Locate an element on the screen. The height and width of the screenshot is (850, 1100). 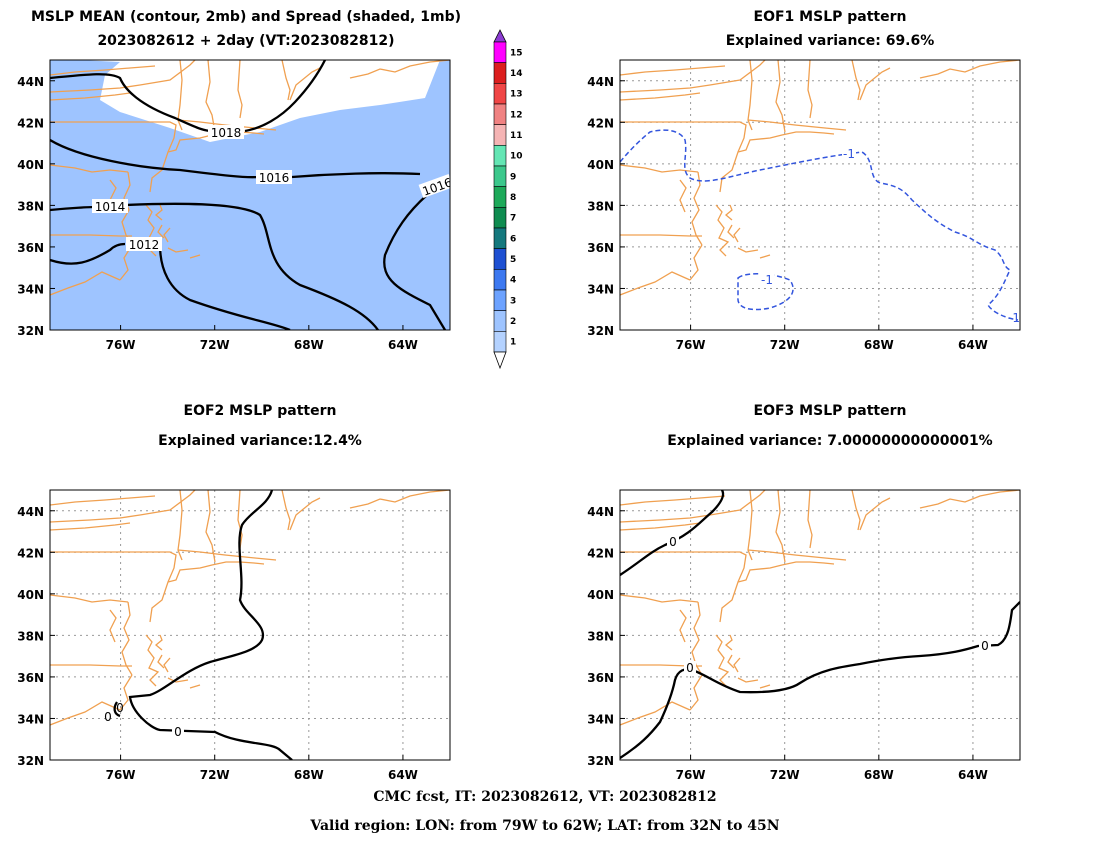
panel4-map: 0 0 0 76W 72W 68W 64W 44N 42N 40N 38N 36N 34N 32N is located at coordinates (804, 635).